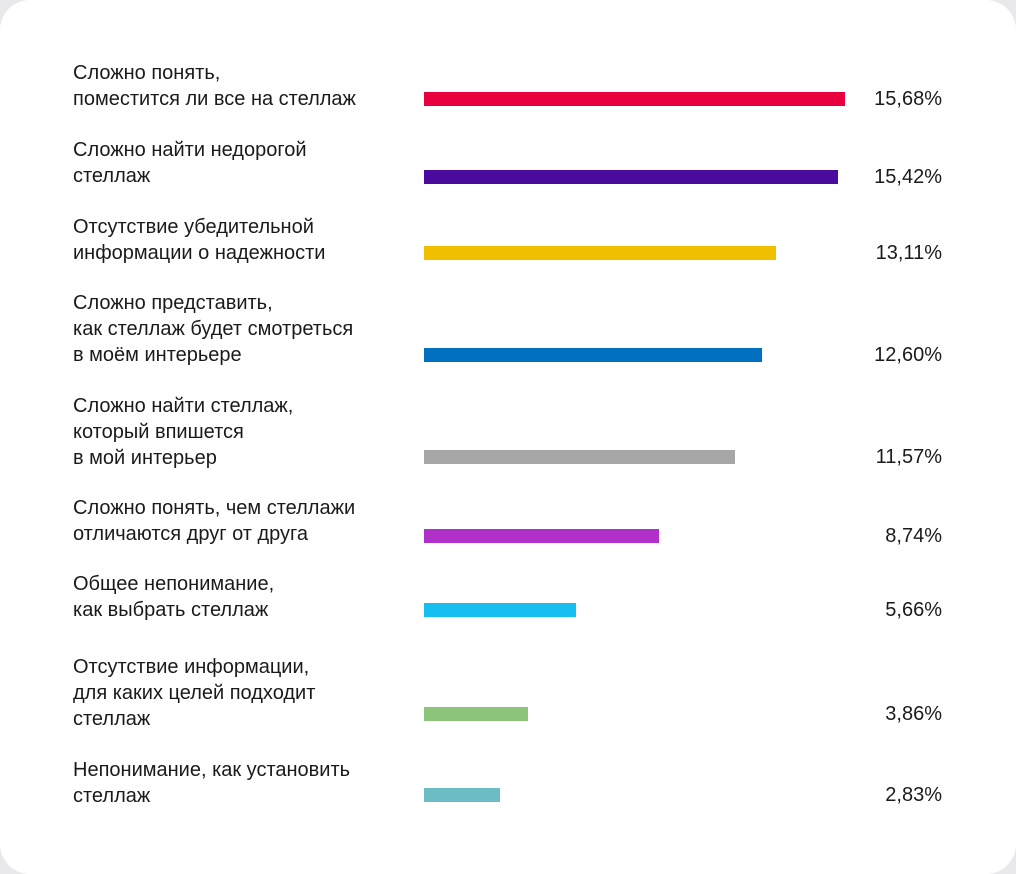  What do you see at coordinates (908, 177) in the screenshot?
I see `value-label: 15,42%` at bounding box center [908, 177].